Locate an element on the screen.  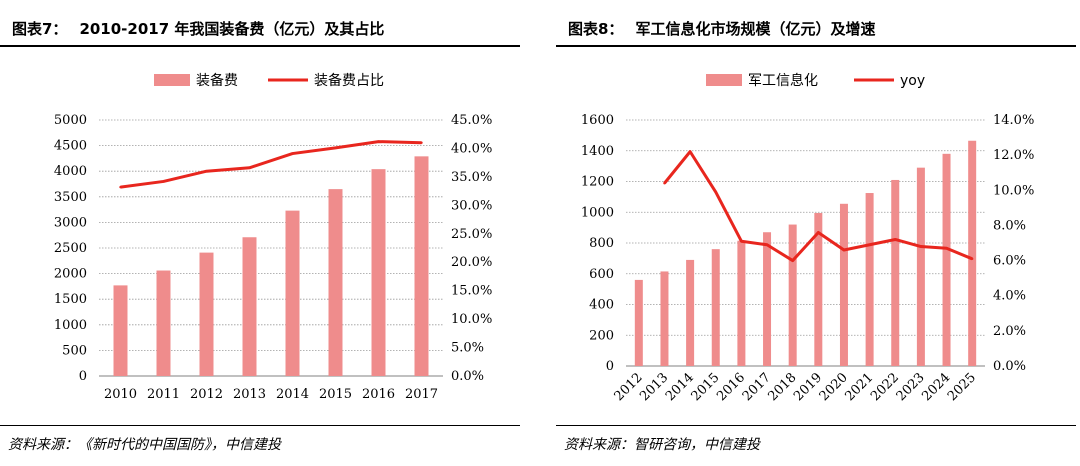
right-axis-tick-label: 10.0% is located at coordinates (471, 319).